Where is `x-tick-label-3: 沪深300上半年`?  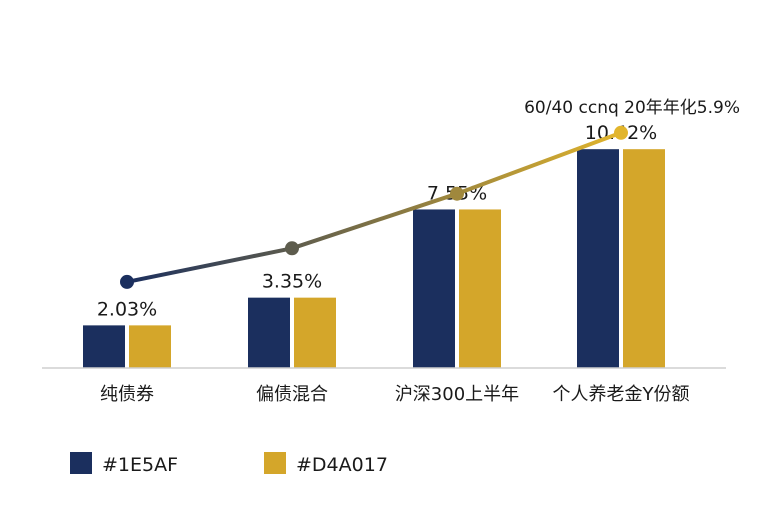
x-tick-label-3: 沪深300上半年 is located at coordinates (457, 394).